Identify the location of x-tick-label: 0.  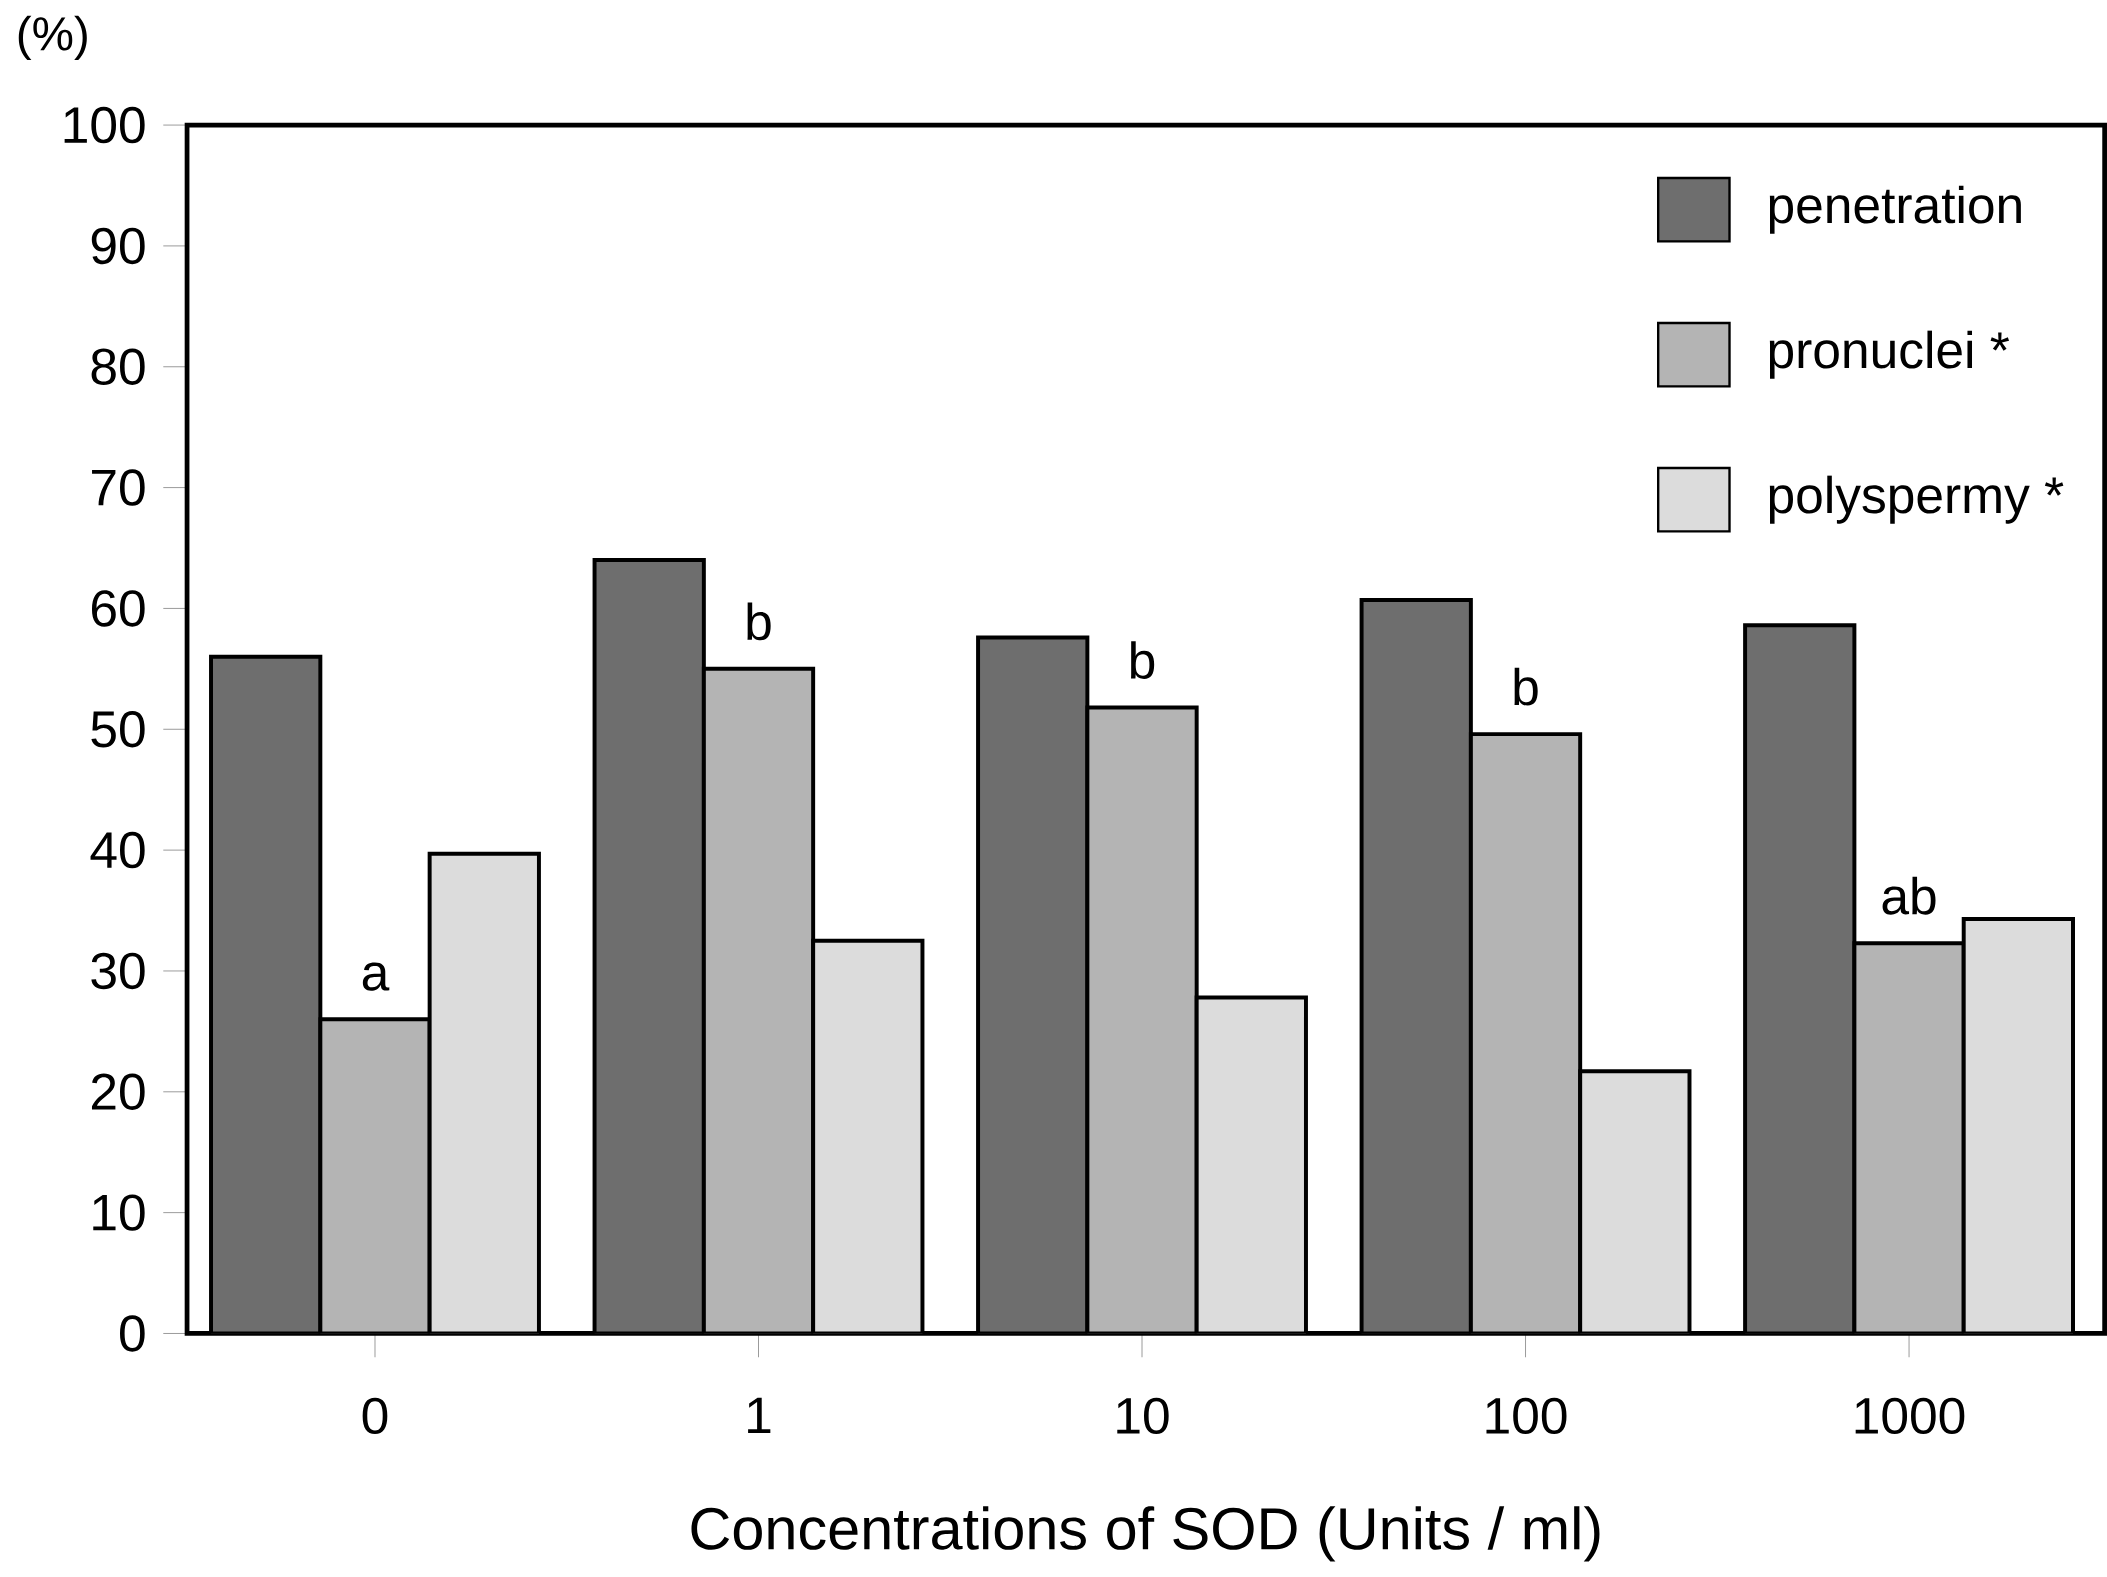
(375, 1415).